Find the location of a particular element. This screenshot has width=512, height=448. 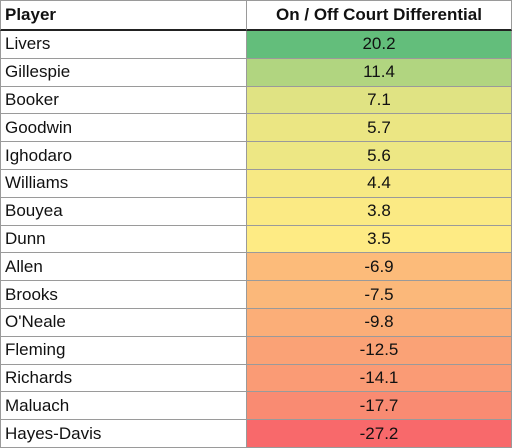

value-cell: 3.8 is located at coordinates (379, 211).